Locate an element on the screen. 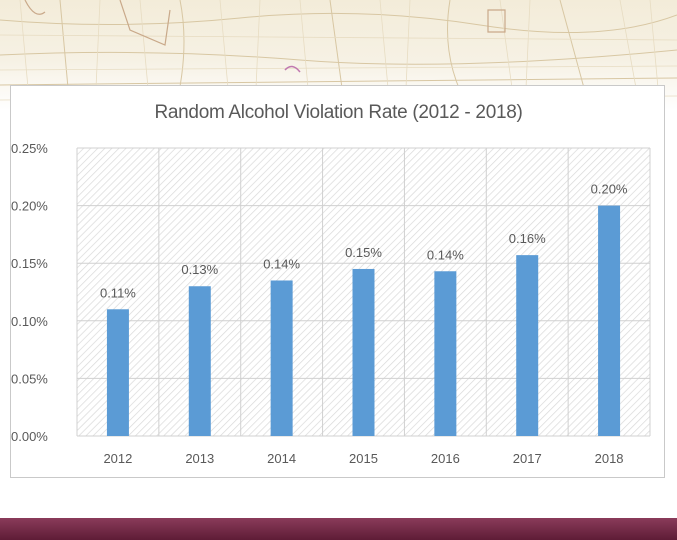  y-tick-label: 0.15% is located at coordinates (29, 263).